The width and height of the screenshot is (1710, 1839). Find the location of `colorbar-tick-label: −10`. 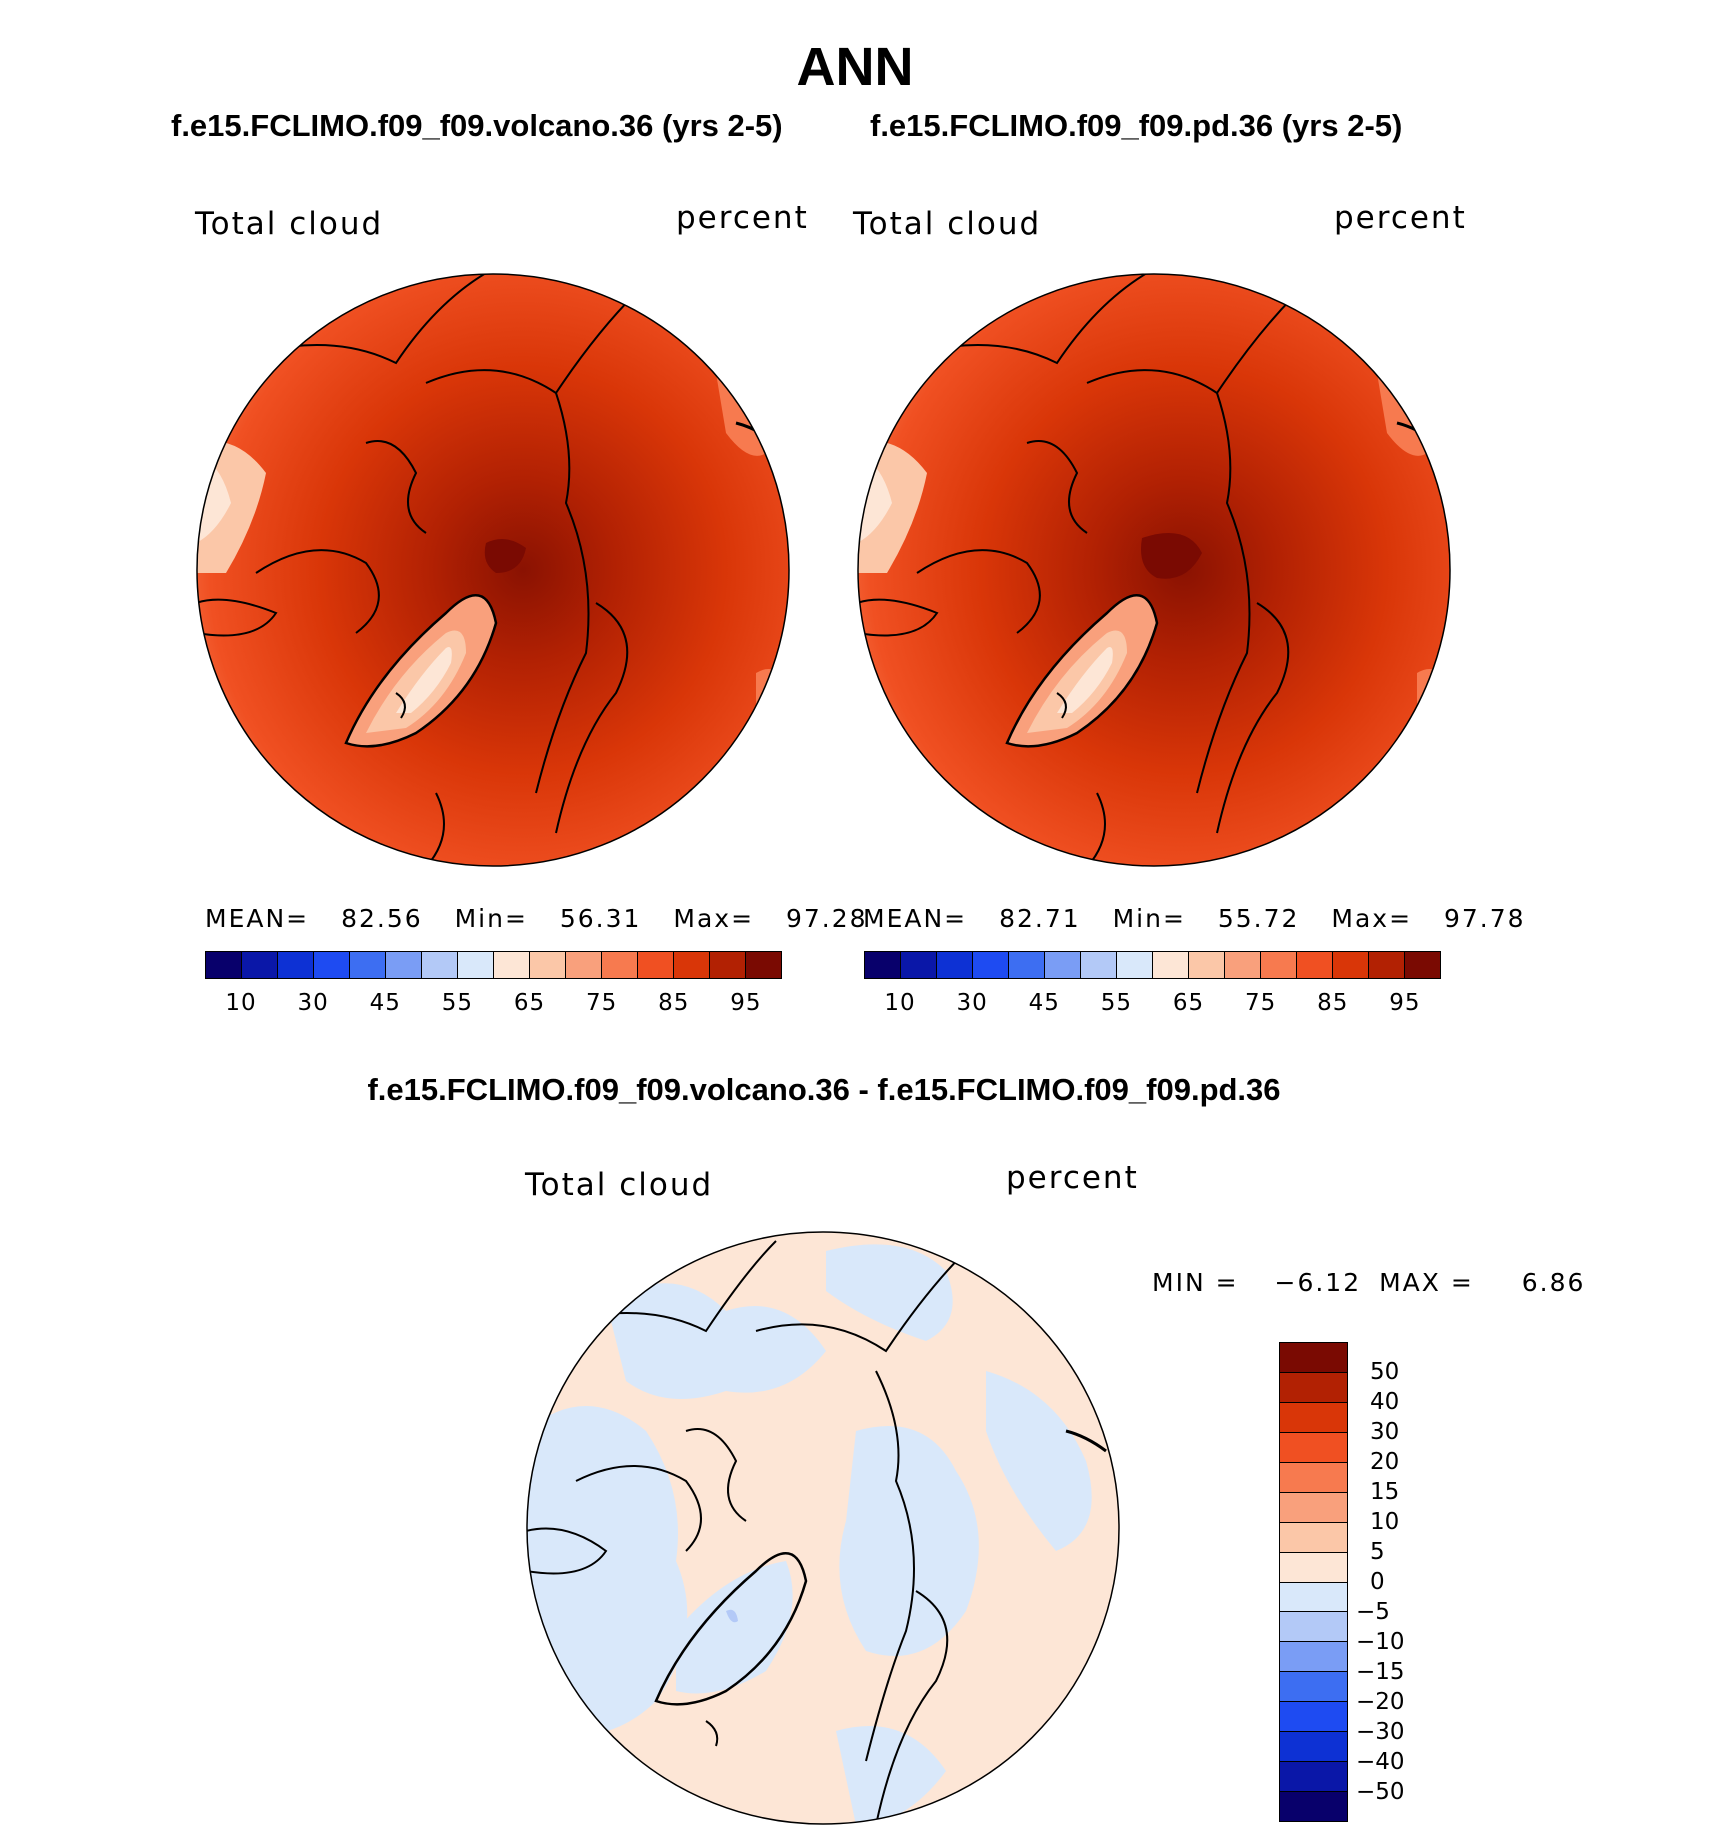

colorbar-tick-label: −10 is located at coordinates (1380, 1642).